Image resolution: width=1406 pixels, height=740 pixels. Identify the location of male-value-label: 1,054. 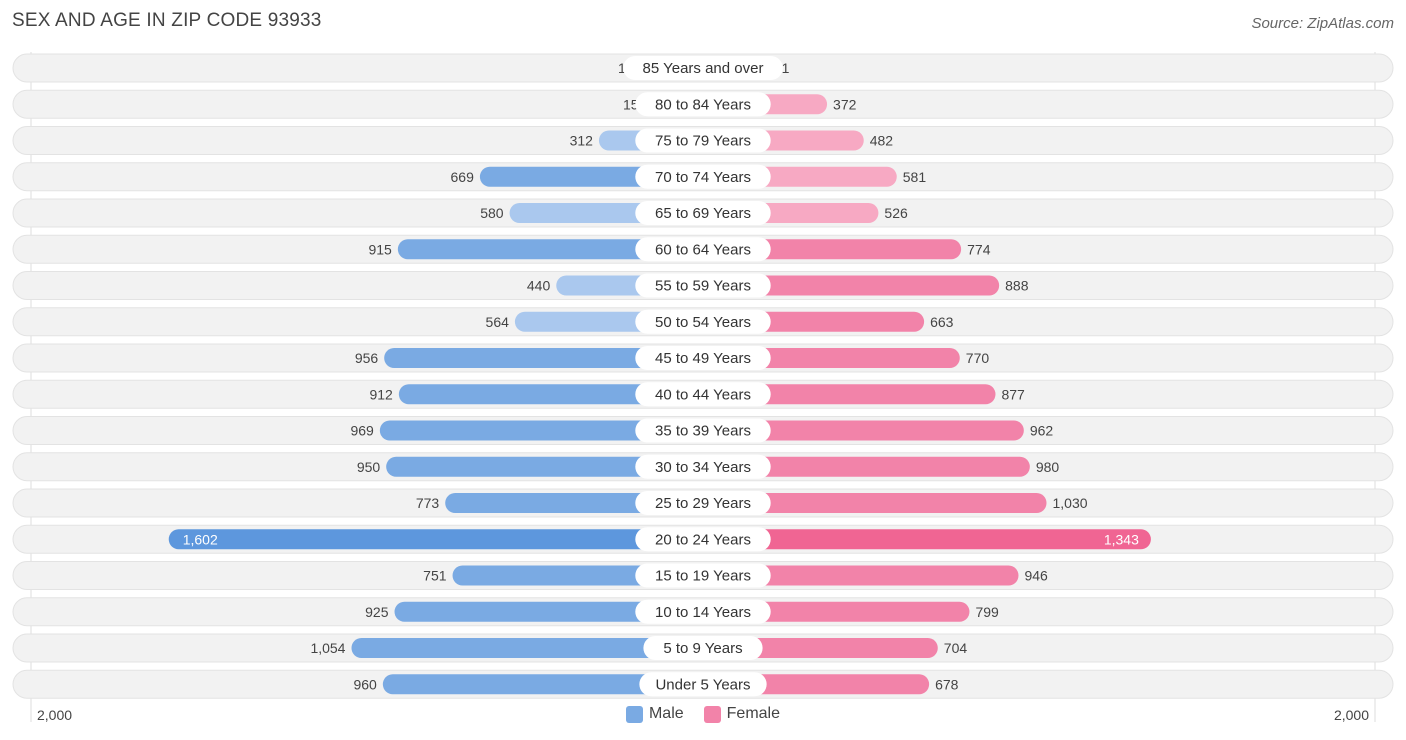
(327, 648).